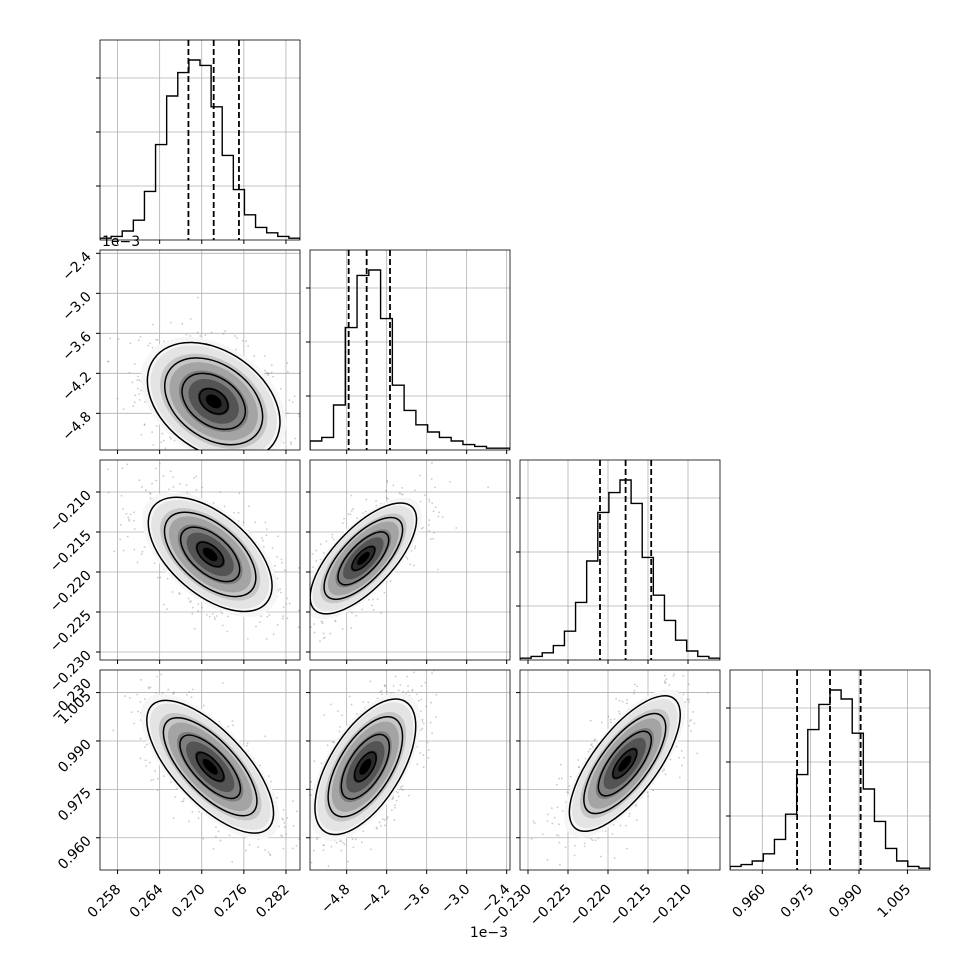 The width and height of the screenshot is (970, 970). I want to click on density-panel-p2-p3, so click(626, 766).